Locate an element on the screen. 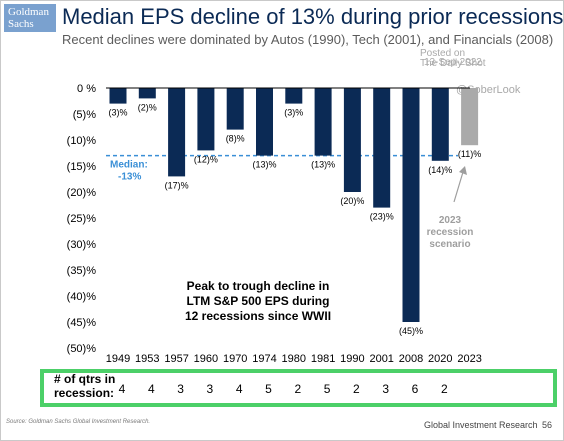 The height and width of the screenshot is (441, 564). data-label-2023: (11)% is located at coordinates (469, 154).